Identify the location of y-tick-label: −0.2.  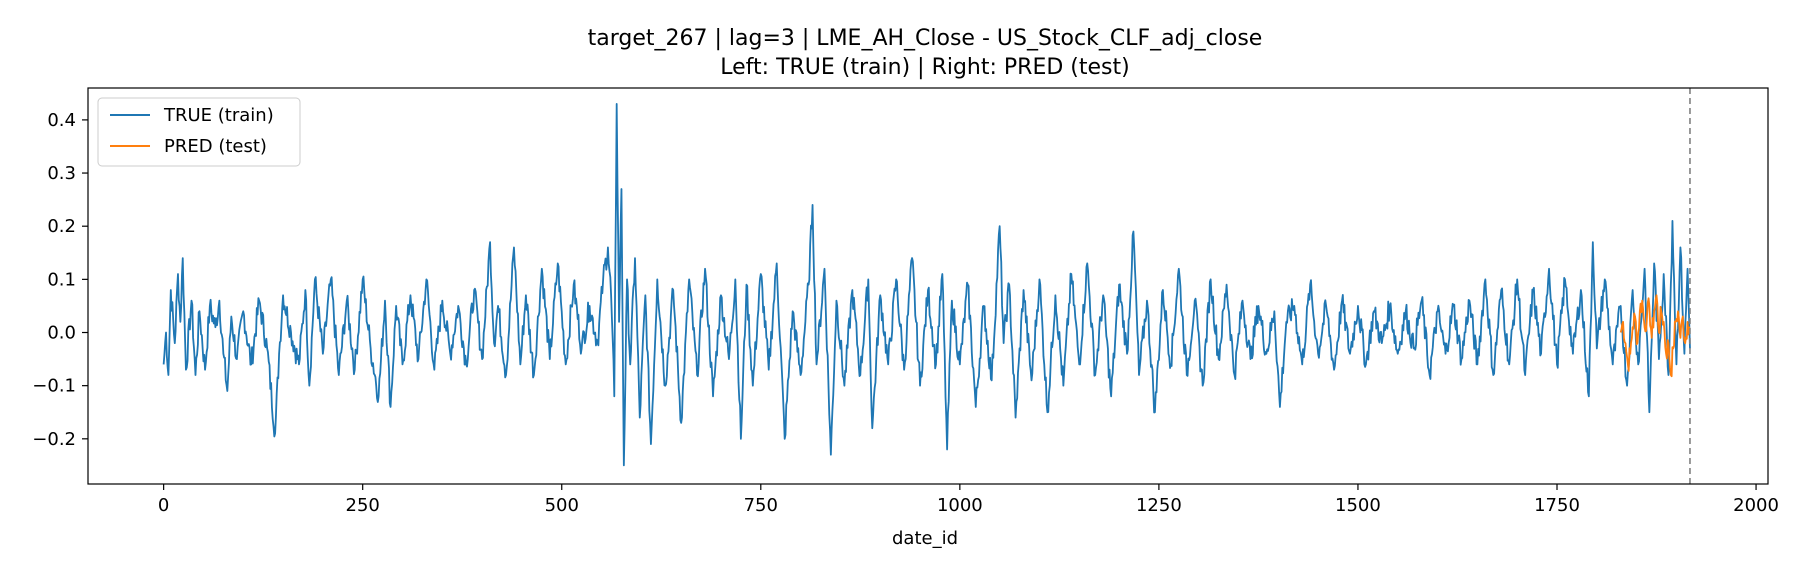
(54, 439).